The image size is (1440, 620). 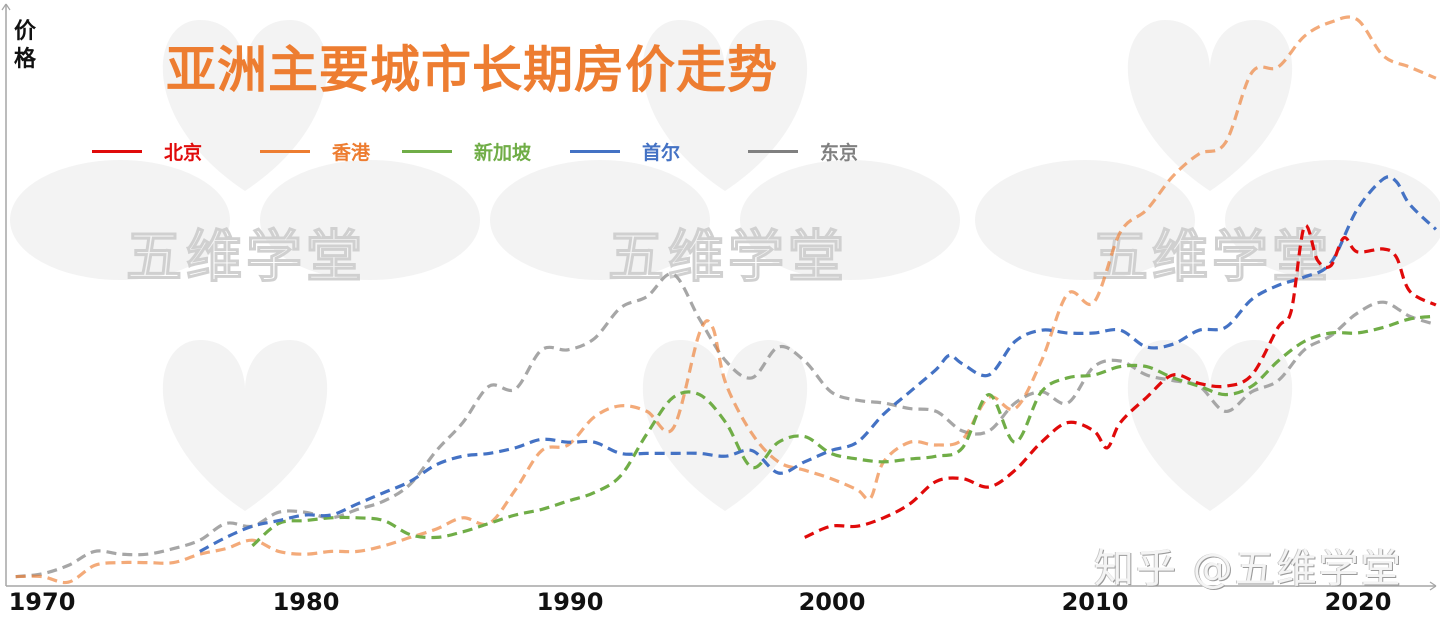 I want to click on x-tick-label: 2010, so click(x=1095, y=602).